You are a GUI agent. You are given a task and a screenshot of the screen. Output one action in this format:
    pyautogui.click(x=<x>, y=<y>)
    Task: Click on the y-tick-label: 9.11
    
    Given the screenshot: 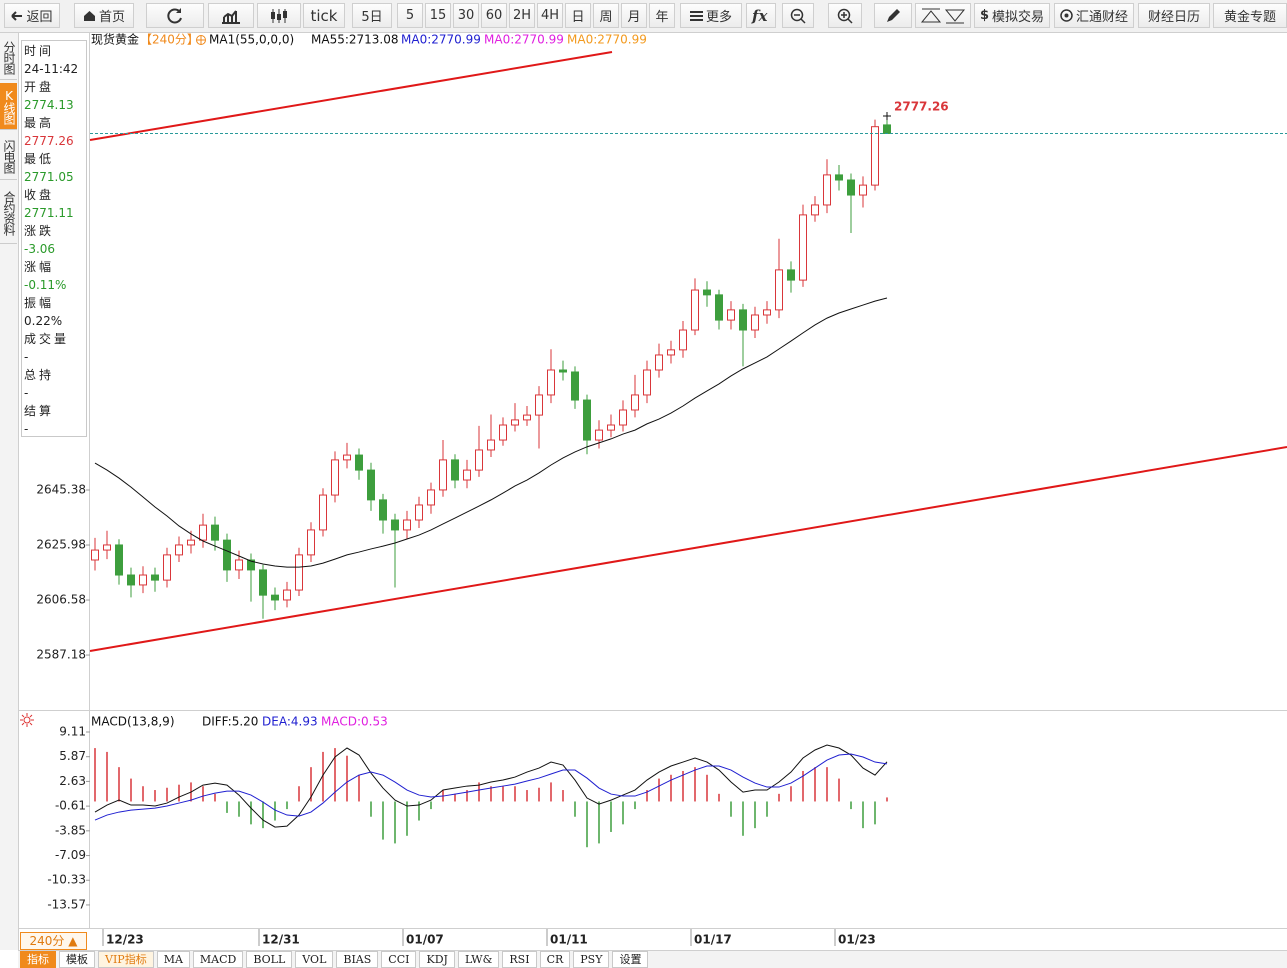 What is the action you would take?
    pyautogui.click(x=72, y=732)
    